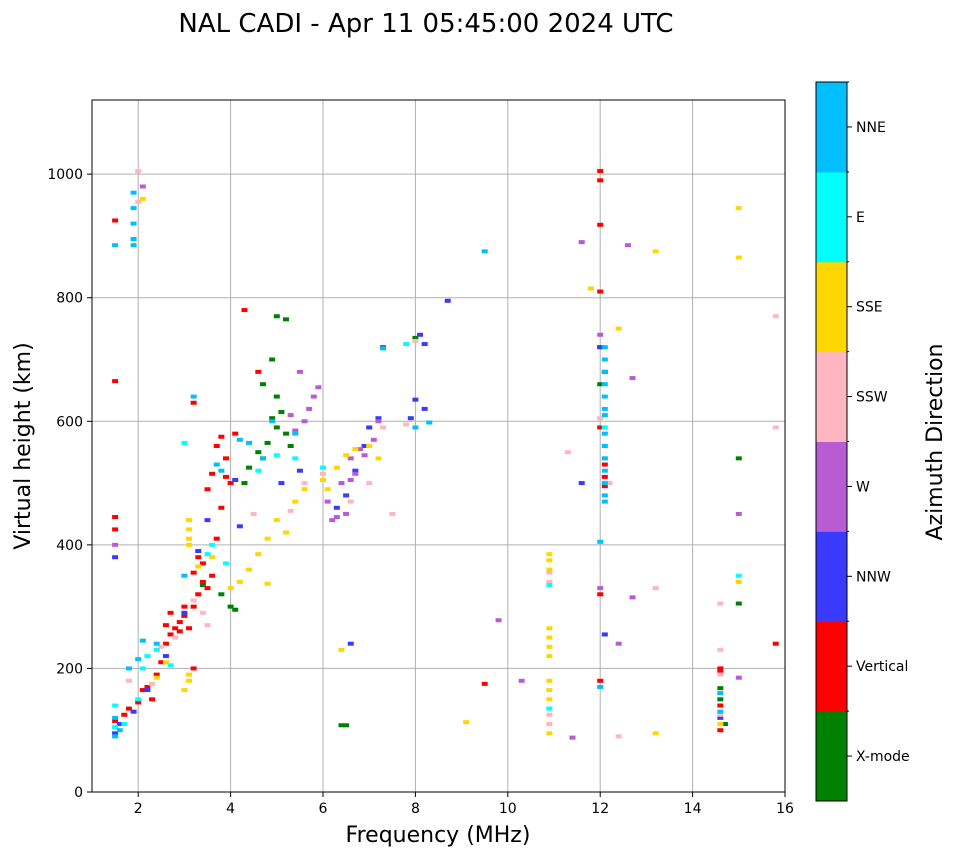  I want to click on colorbar-tick-label: SSE, so click(869, 308).